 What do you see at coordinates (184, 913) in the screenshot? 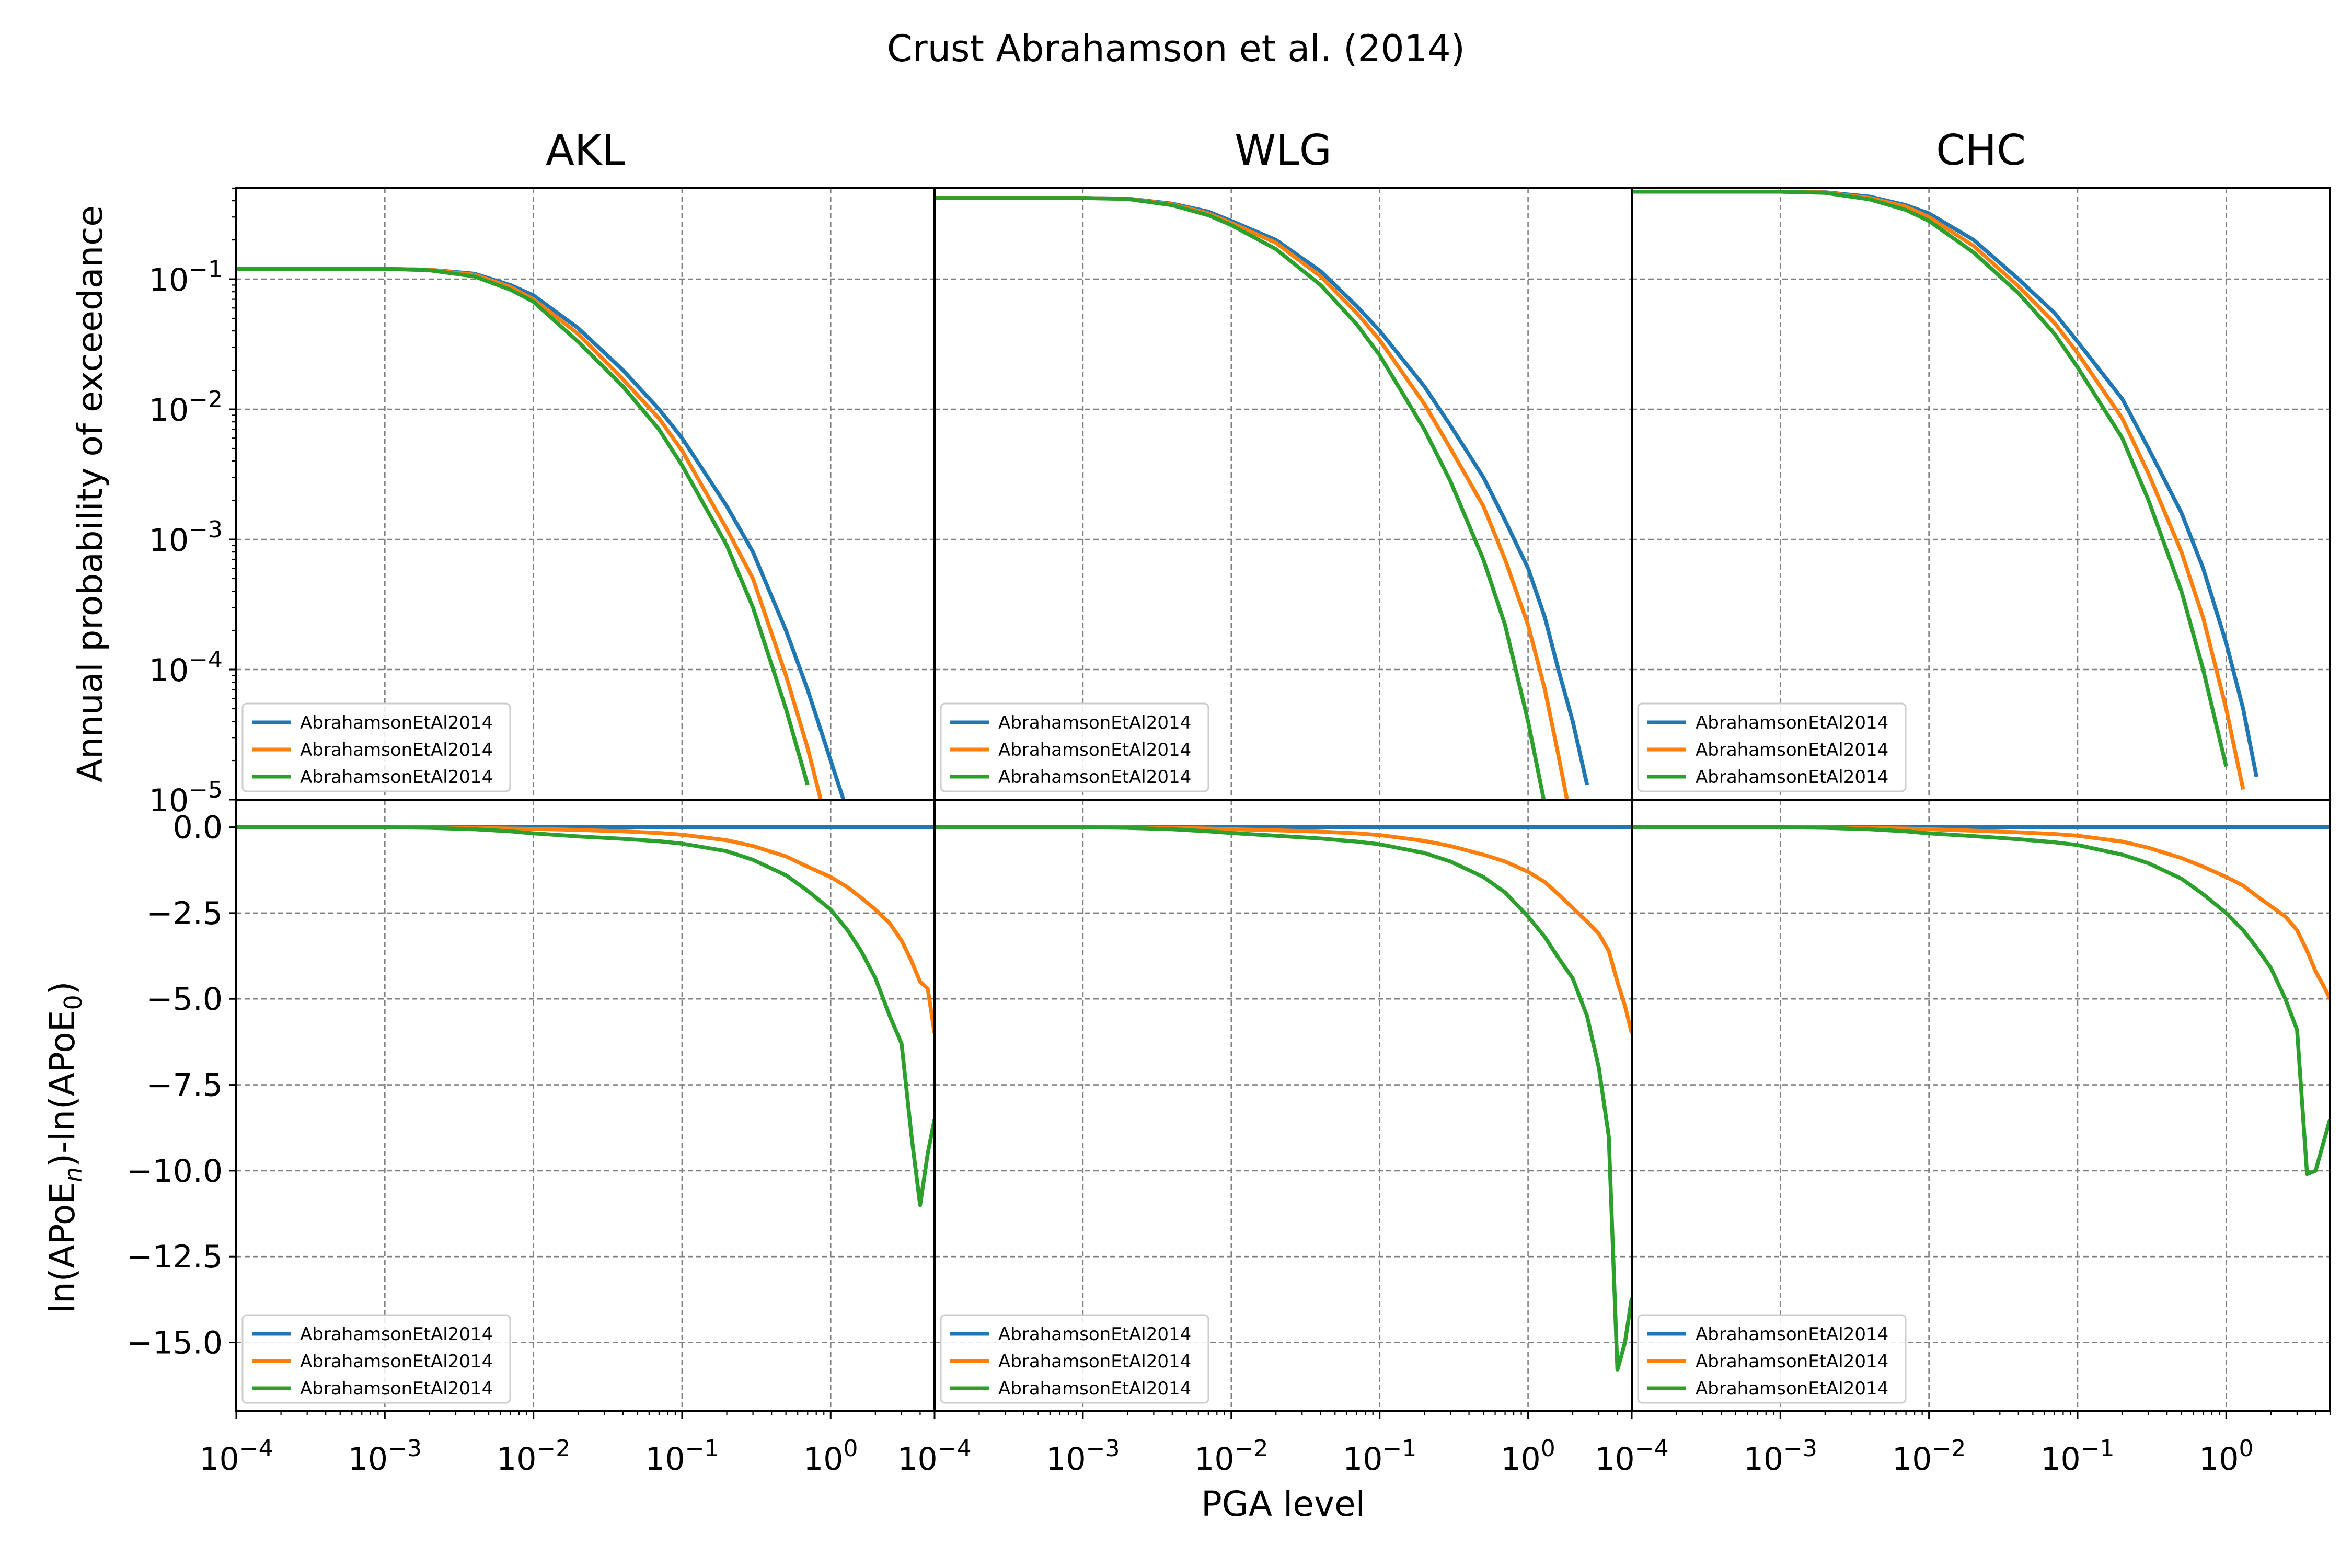
I see `y-tick-label-bottom: −2.5` at bounding box center [184, 913].